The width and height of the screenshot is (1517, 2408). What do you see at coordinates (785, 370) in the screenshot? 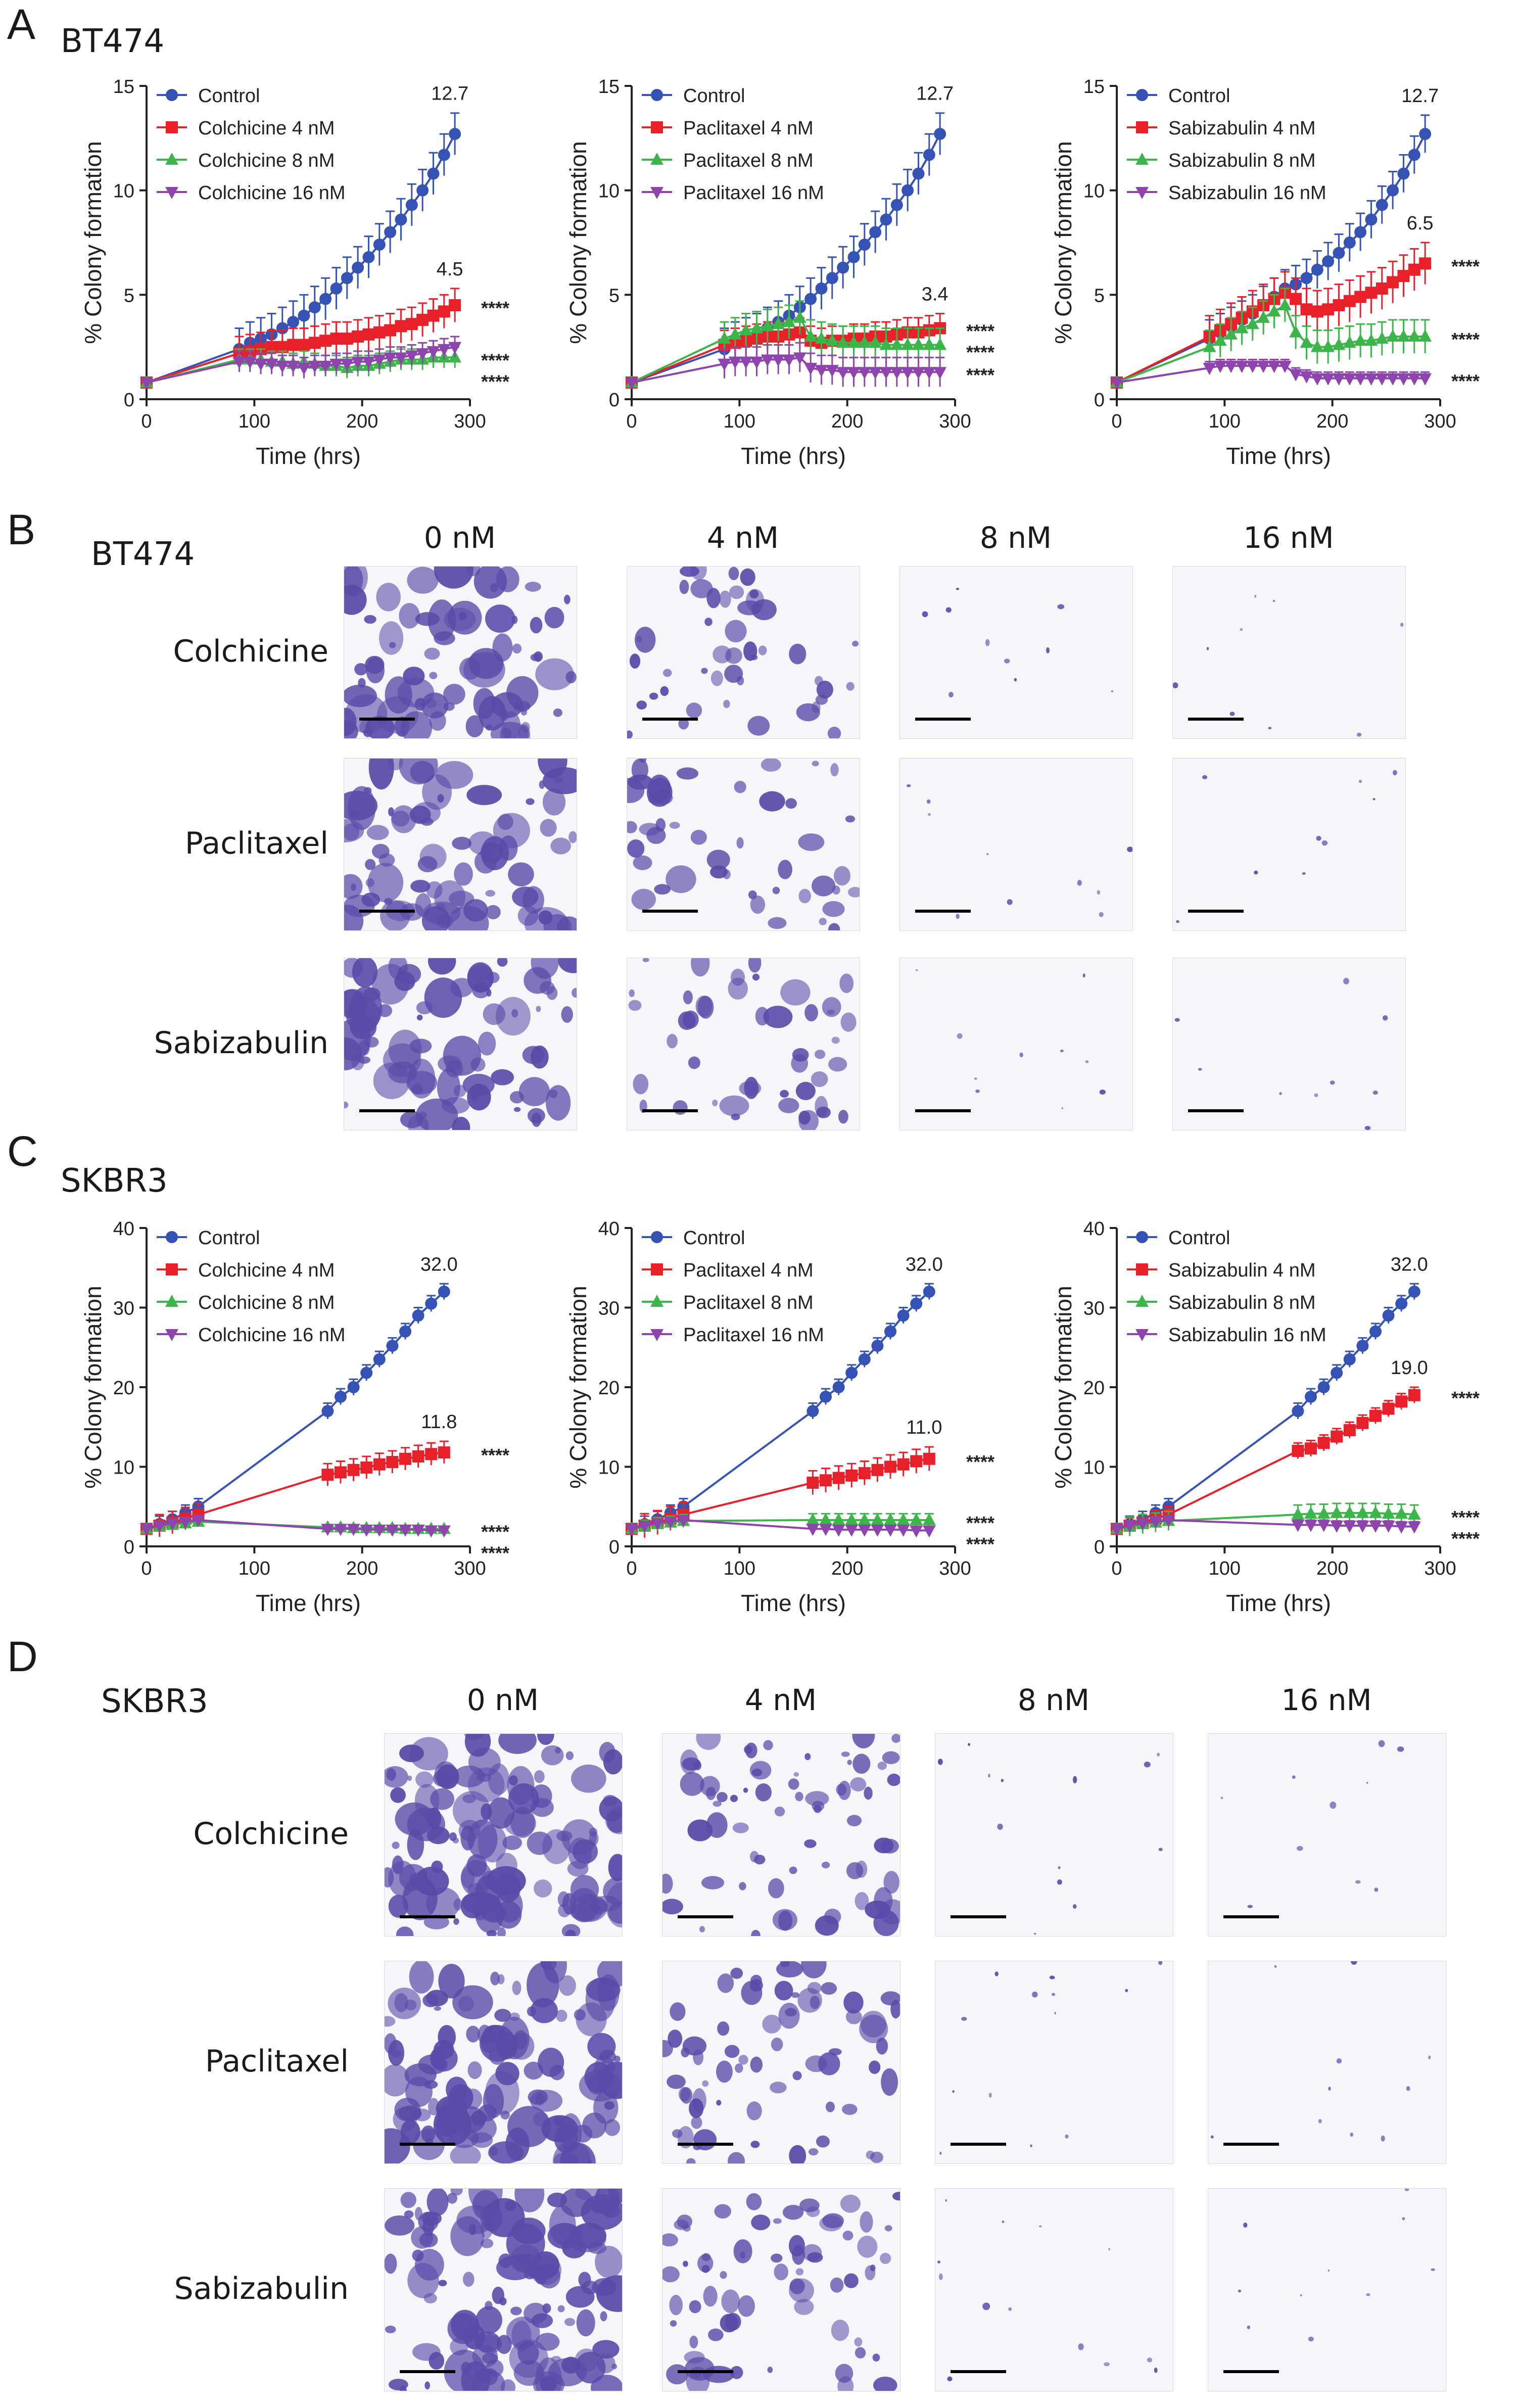
I see `series-line` at bounding box center [785, 370].